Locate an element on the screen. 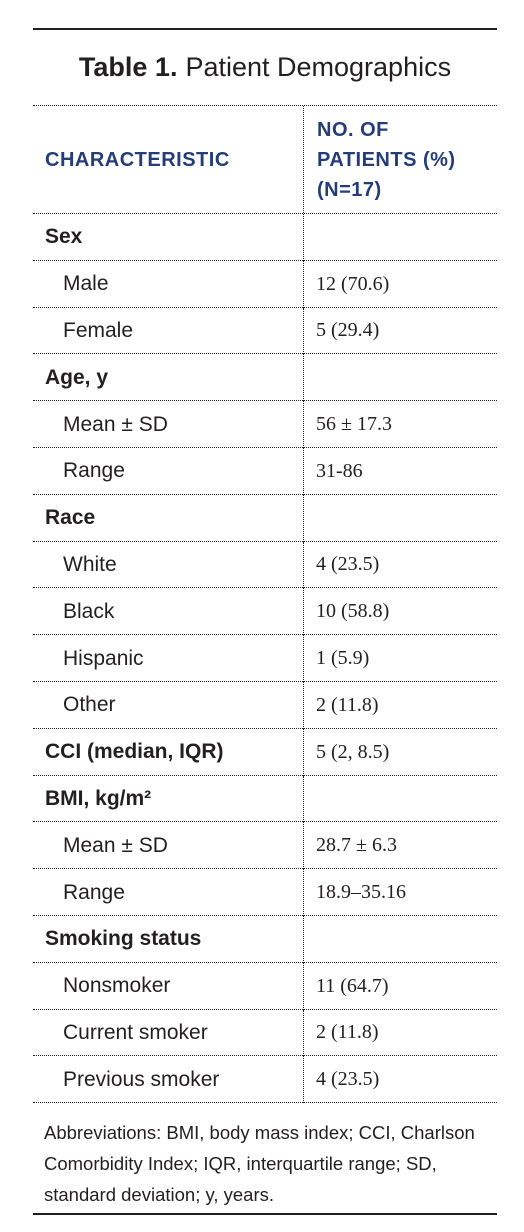  row-label: Hispanic is located at coordinates (168, 658).